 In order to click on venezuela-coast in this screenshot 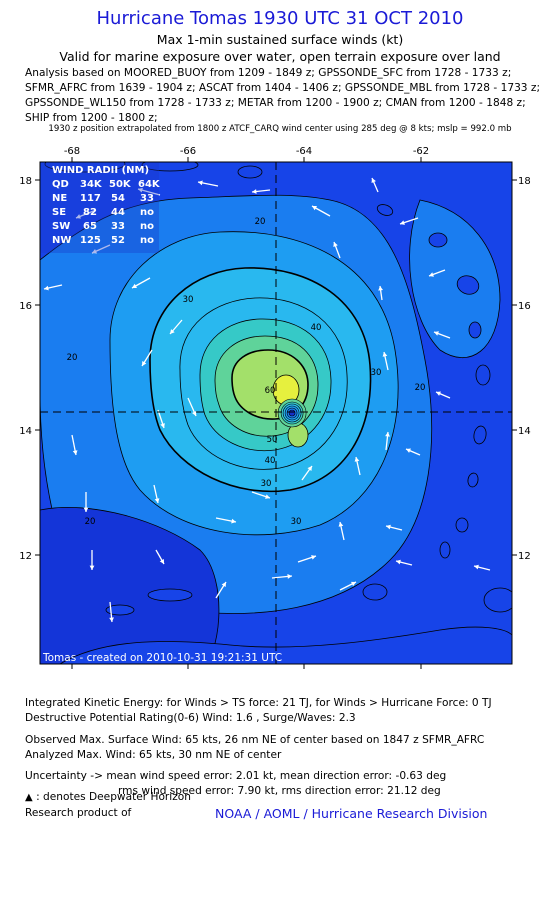, I will do `click(285, 645)`.